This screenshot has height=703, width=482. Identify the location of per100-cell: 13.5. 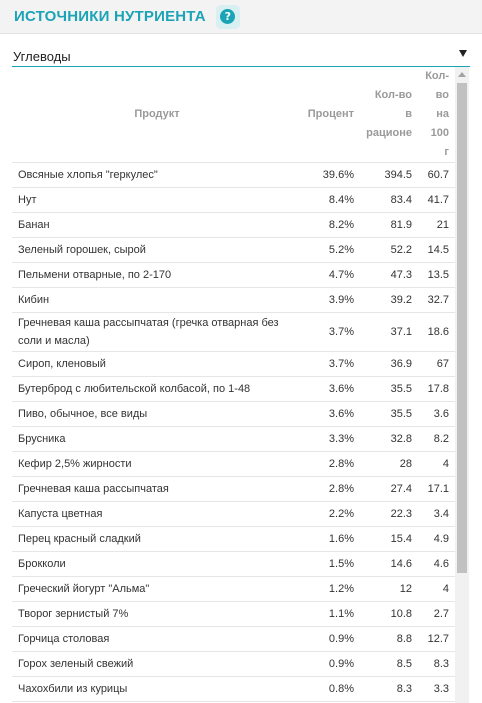
(436, 275).